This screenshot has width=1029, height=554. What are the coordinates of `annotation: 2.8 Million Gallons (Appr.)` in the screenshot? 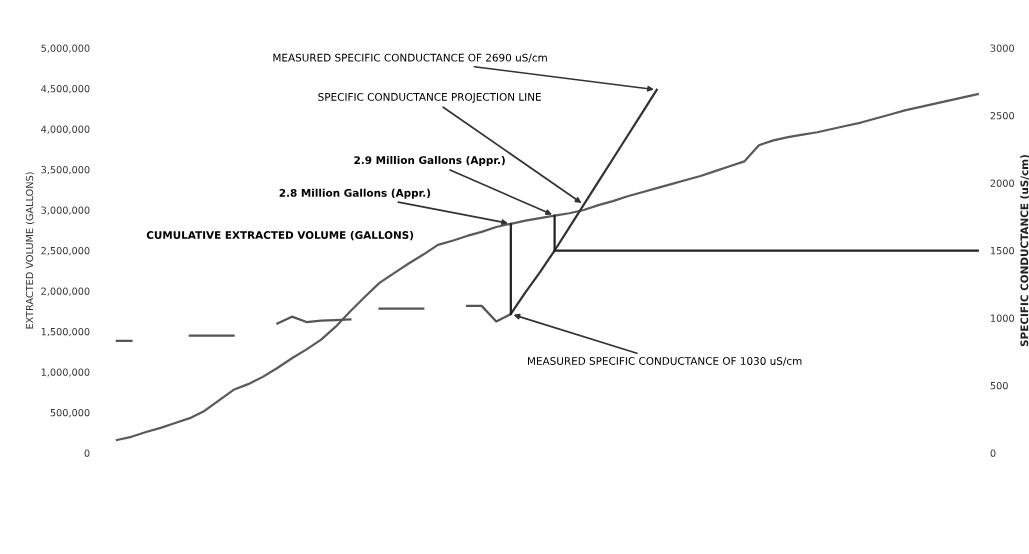 It's located at (355, 193).